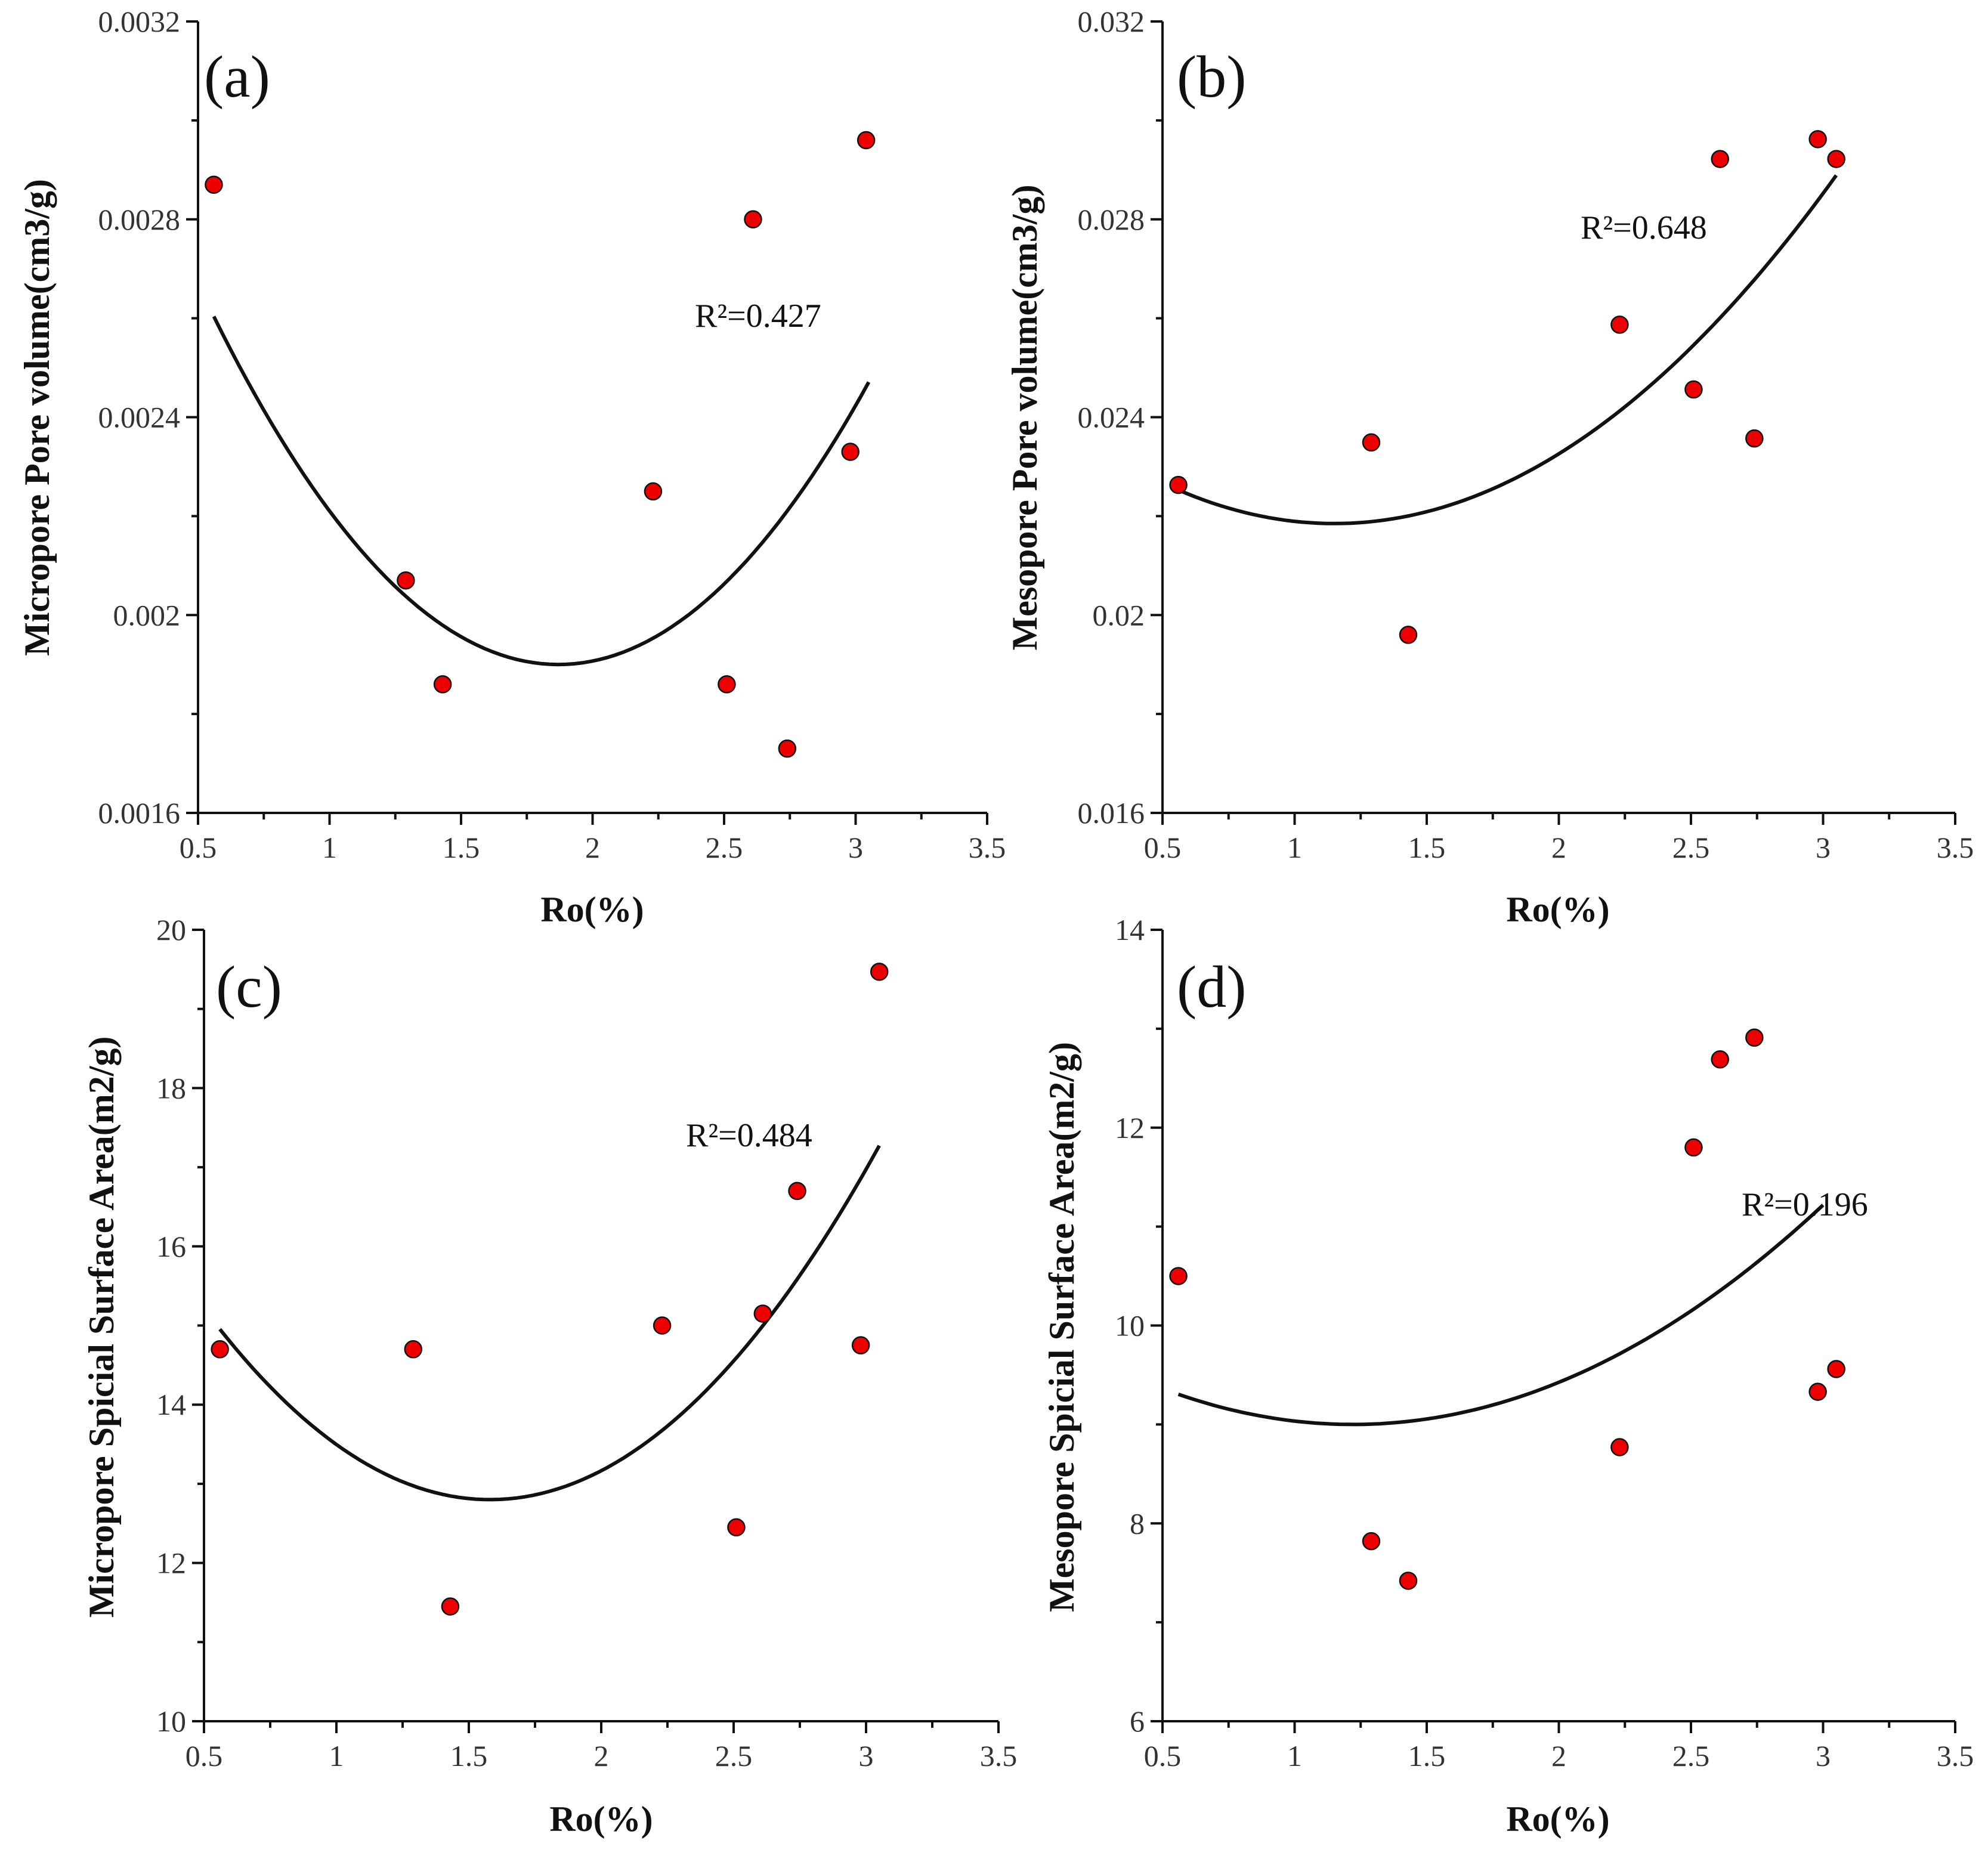  I want to click on y-tick-label: 0.002, so click(147, 615).